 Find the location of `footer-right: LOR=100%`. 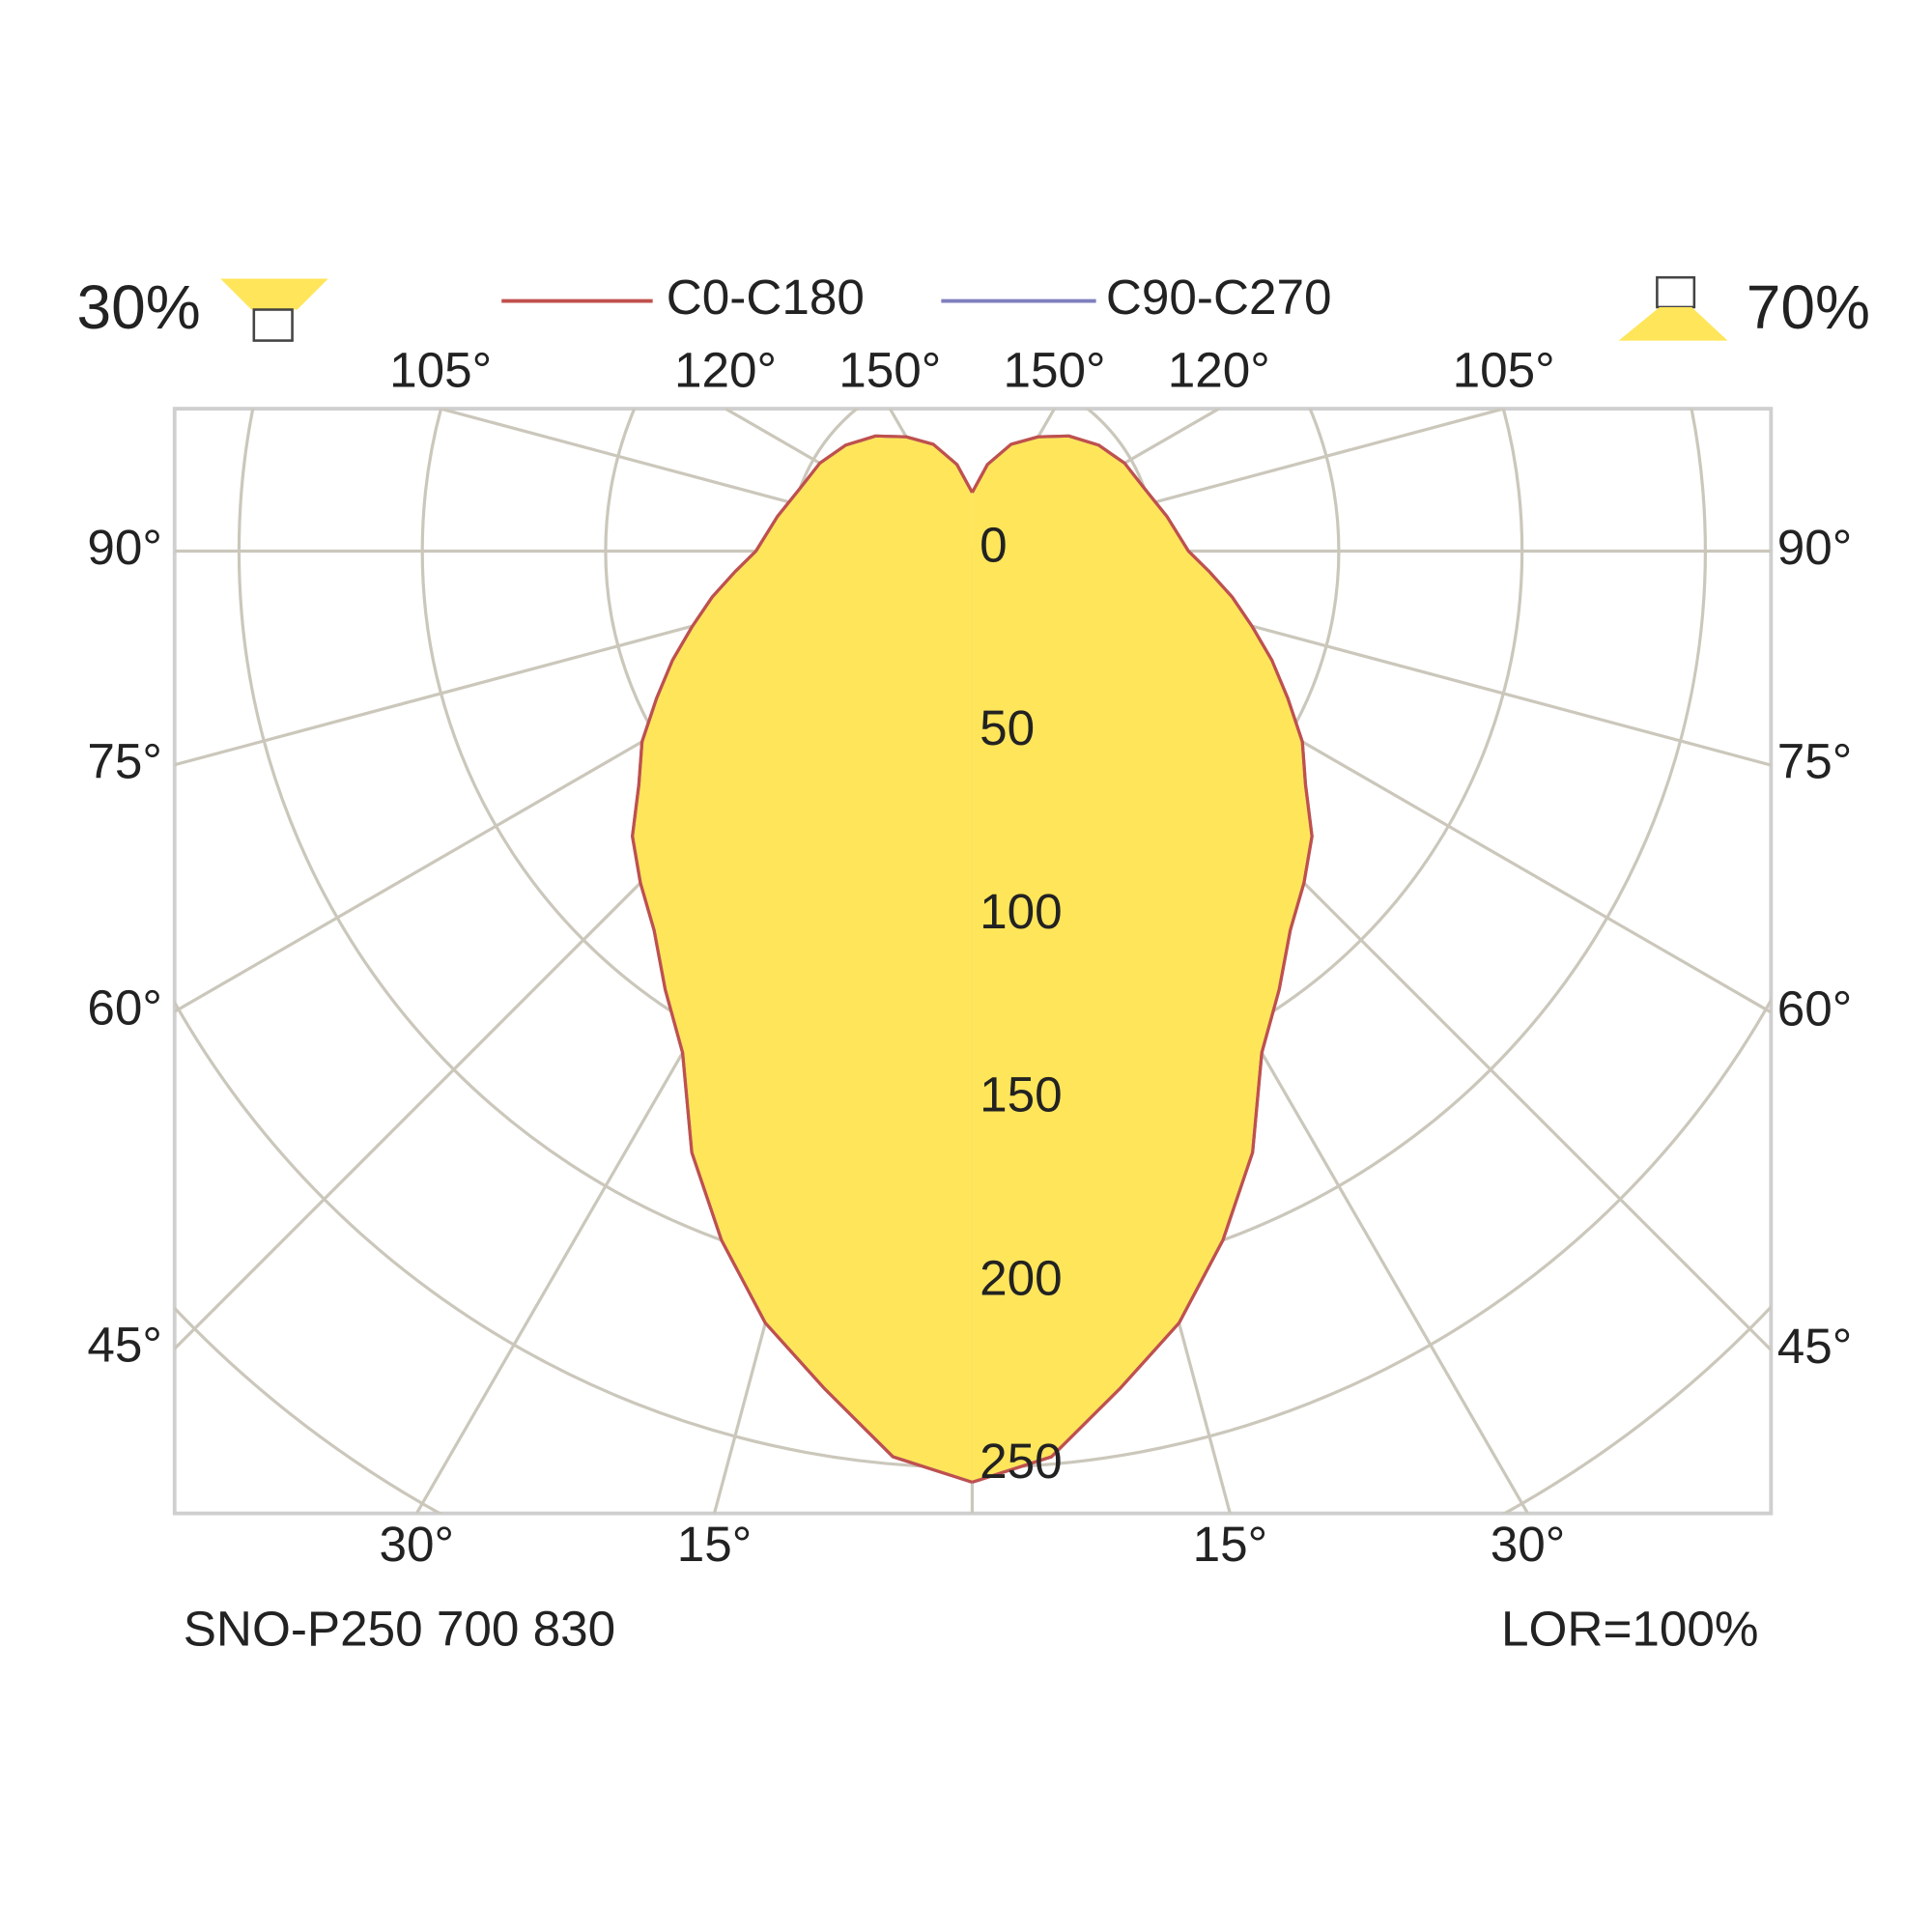

footer-right: LOR=100% is located at coordinates (1629, 1628).